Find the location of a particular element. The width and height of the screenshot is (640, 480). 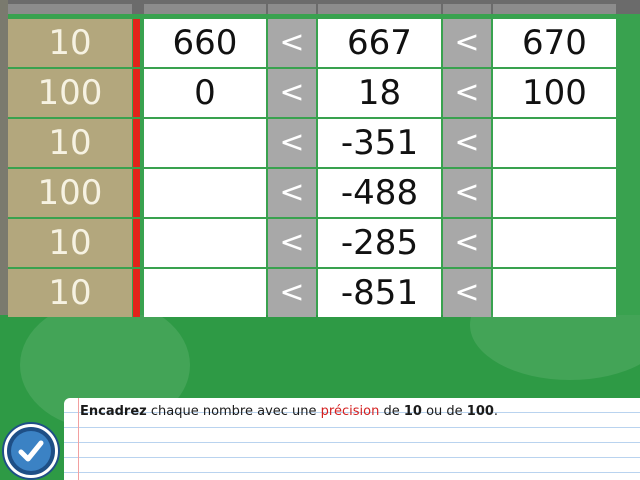

instruction-fragment: de is located at coordinates (391, 411).